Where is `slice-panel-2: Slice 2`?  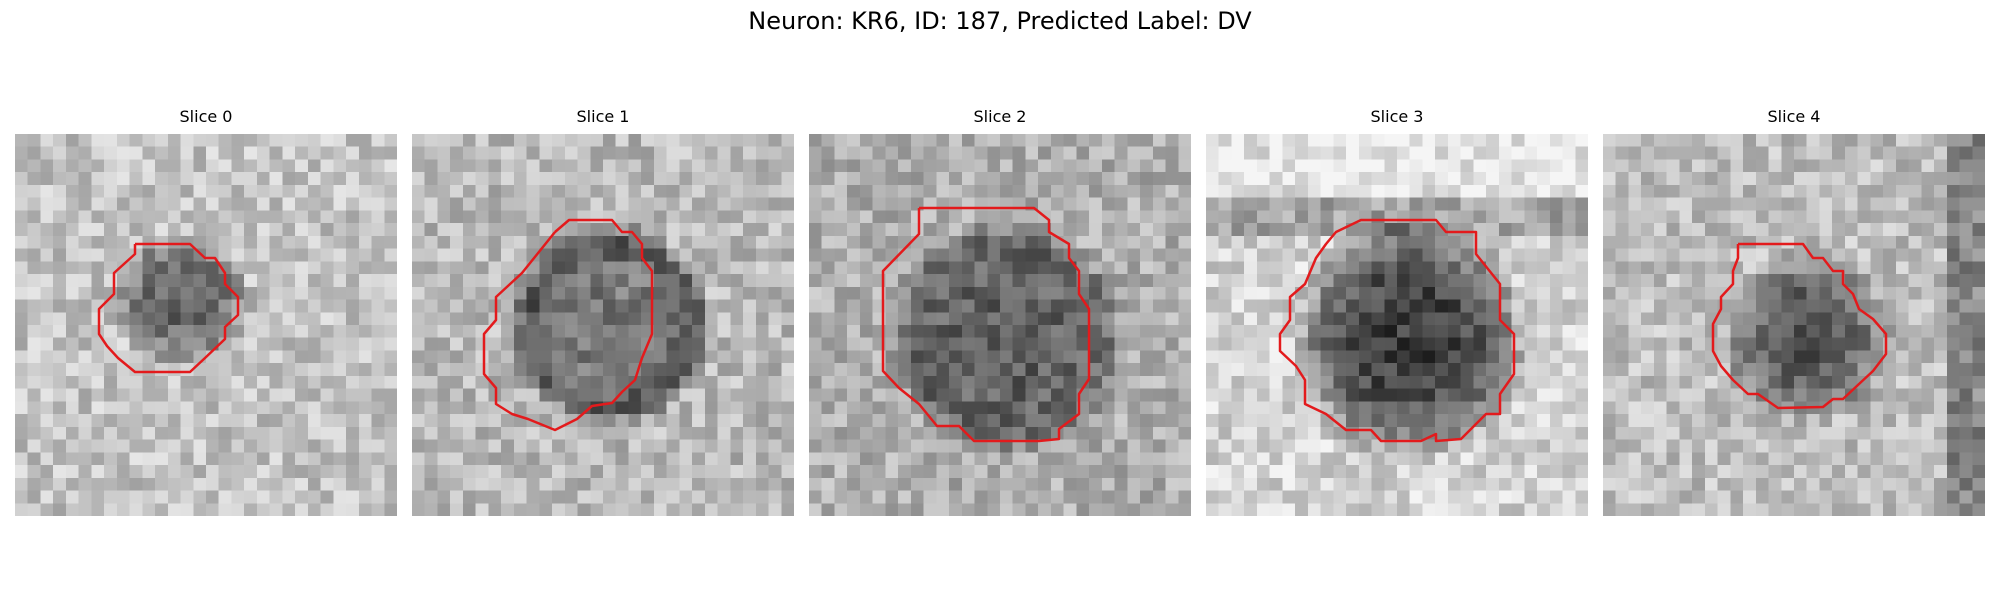
slice-panel-2: Slice 2 is located at coordinates (1000, 311).